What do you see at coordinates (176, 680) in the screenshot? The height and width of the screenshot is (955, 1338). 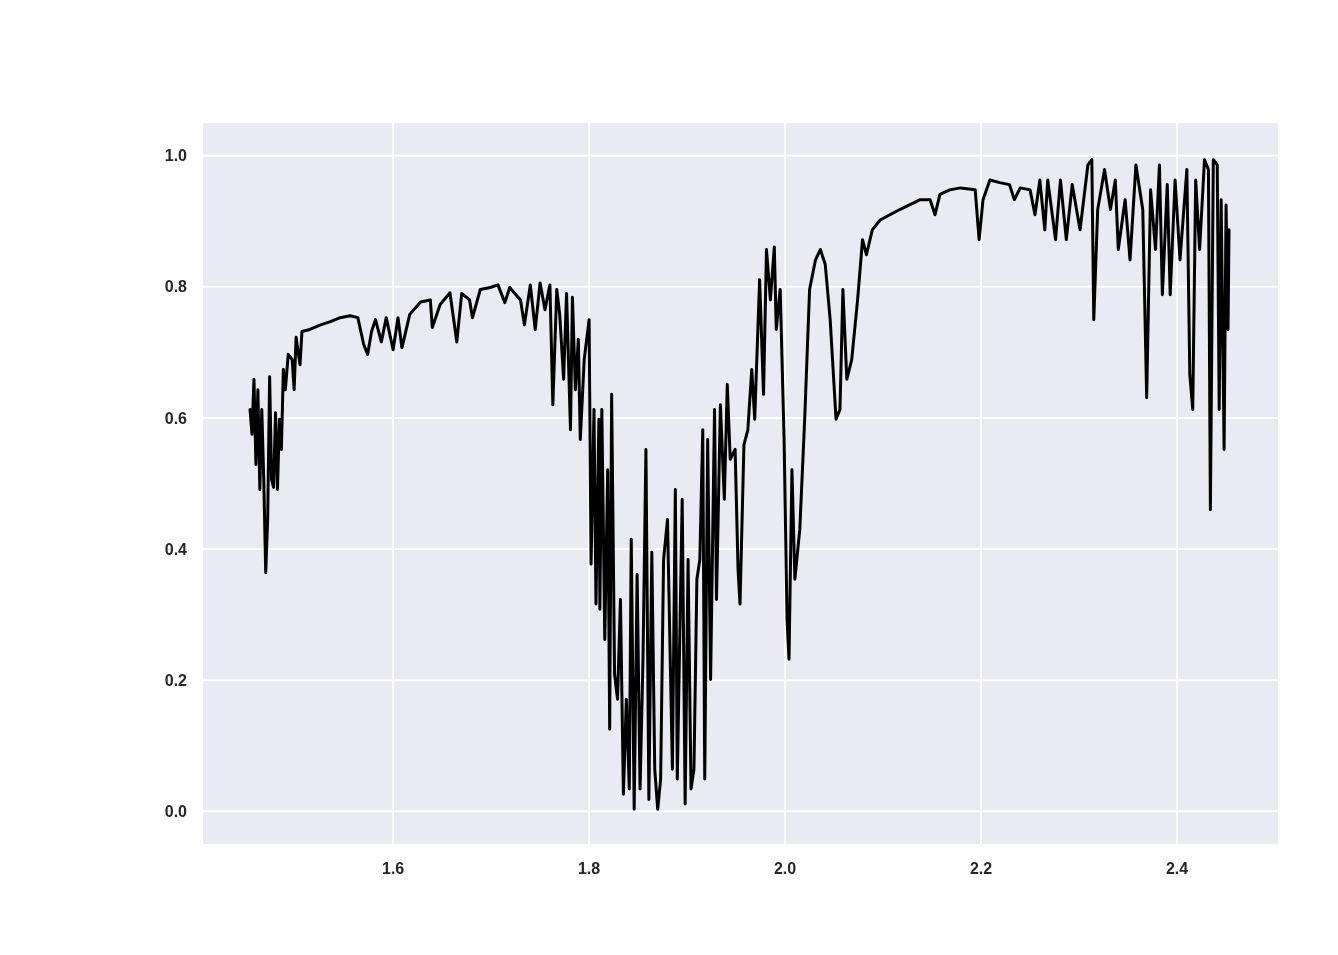 I see `y-tick-label: 0.2` at bounding box center [176, 680].